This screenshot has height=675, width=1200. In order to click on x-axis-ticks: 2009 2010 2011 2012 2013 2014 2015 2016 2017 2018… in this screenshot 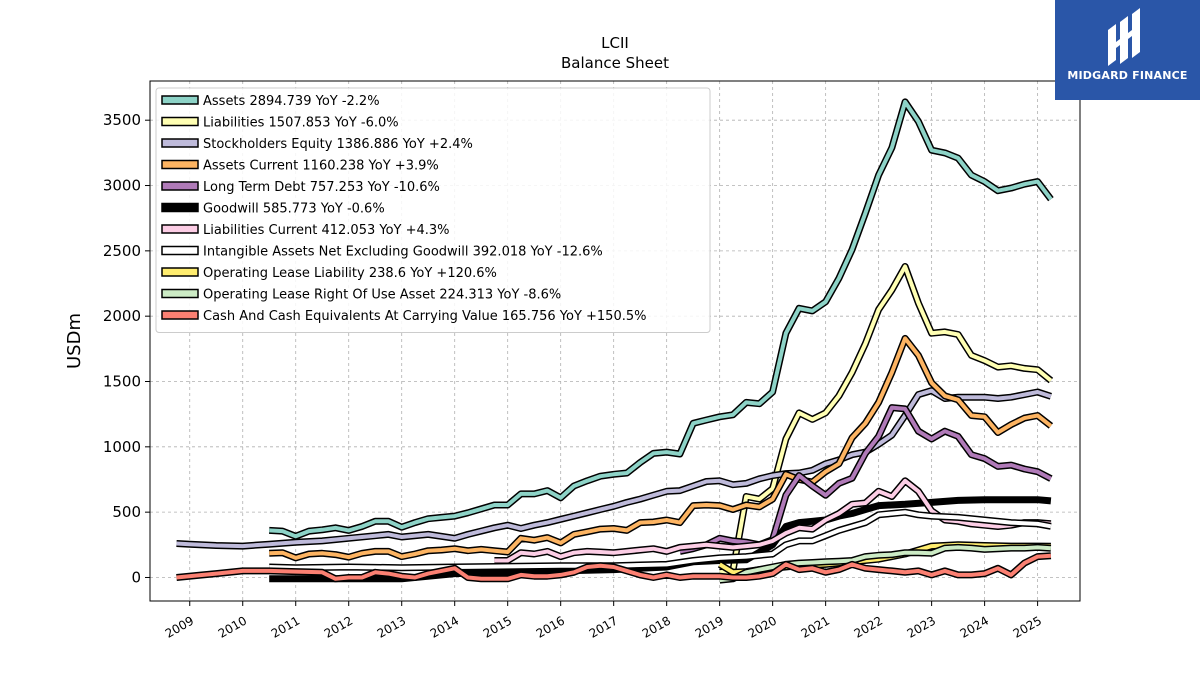, I will do `click(603, 621)`.